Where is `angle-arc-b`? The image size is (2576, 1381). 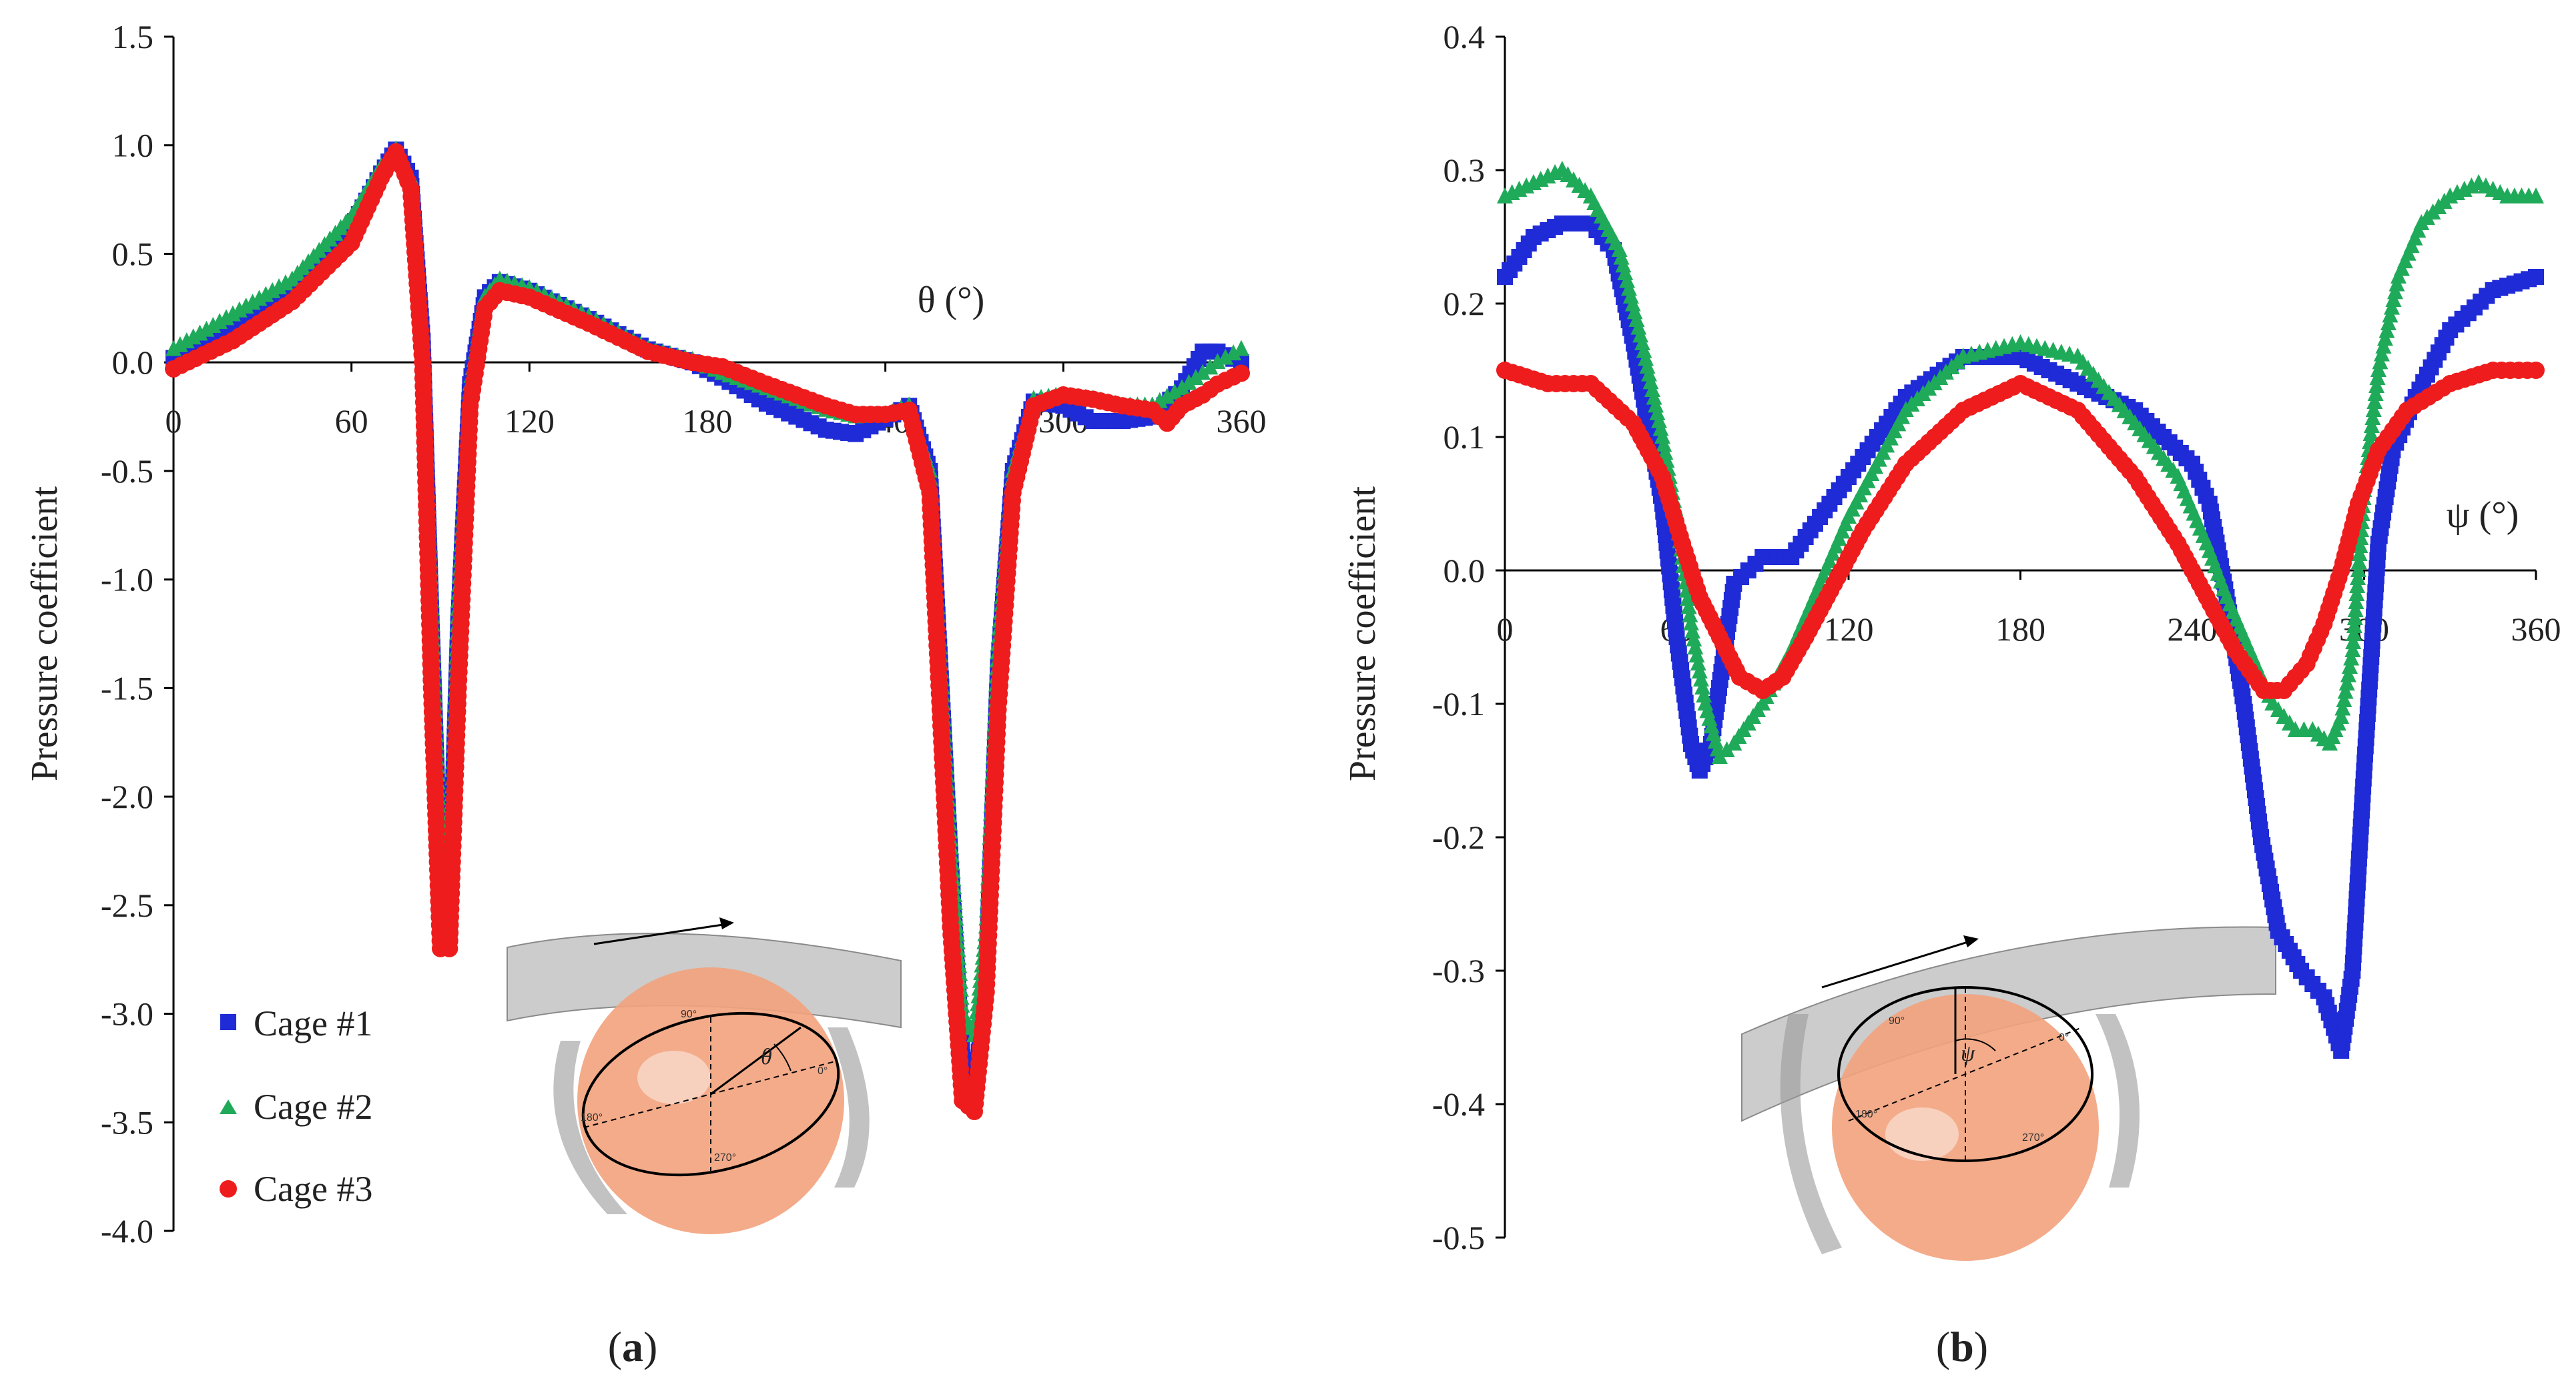
angle-arc-b is located at coordinates (1975, 1044).